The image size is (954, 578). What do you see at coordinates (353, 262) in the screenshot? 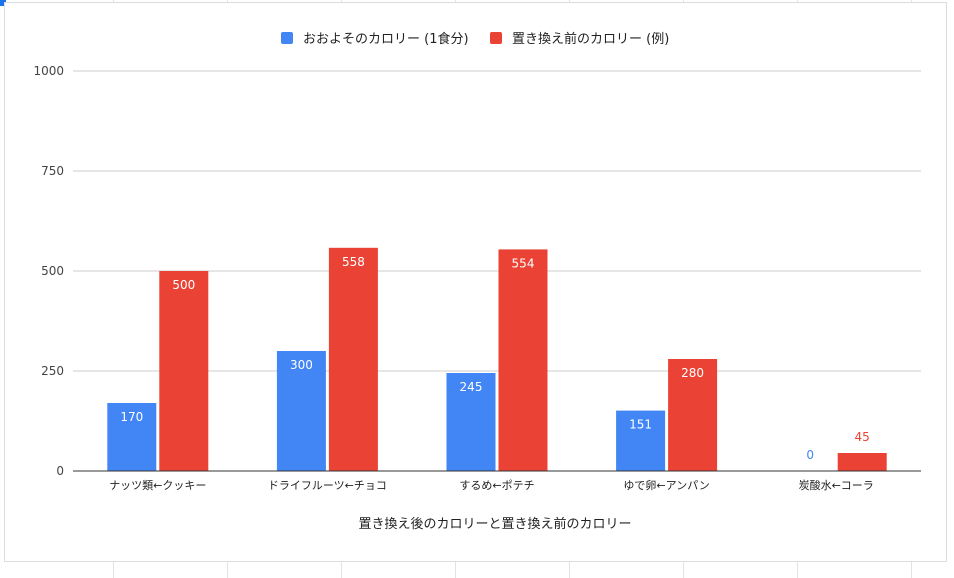
I see `data-label-series-2-cat-2: 558` at bounding box center [353, 262].